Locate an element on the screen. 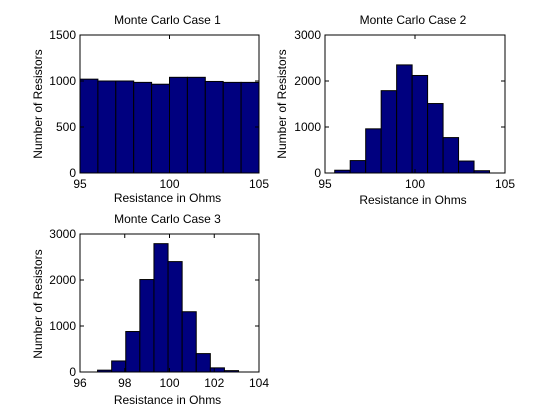  xlabel-case-1: Resistance in Ohms is located at coordinates (167, 198).